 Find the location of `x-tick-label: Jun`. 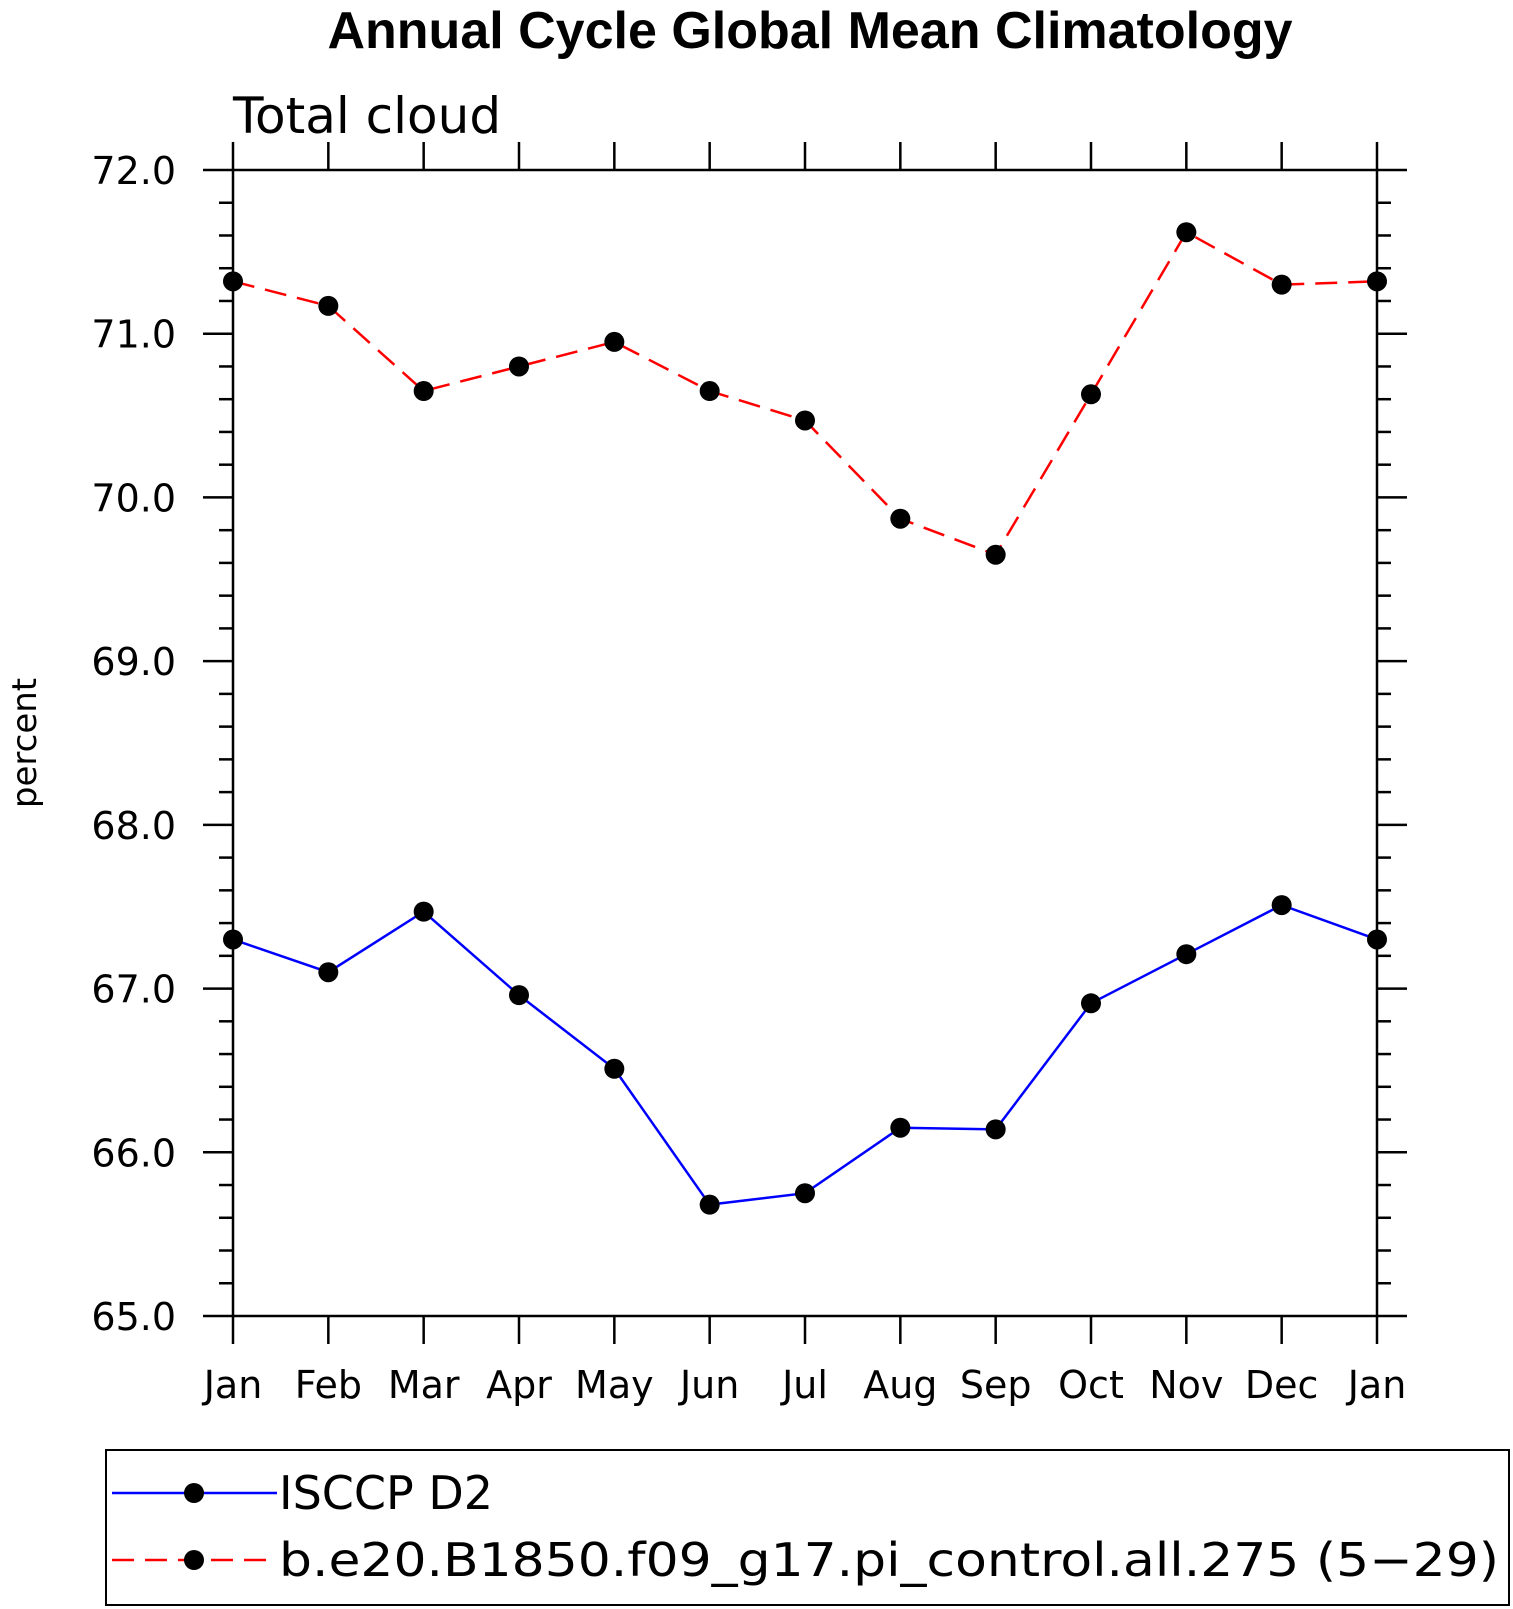

x-tick-label: Jun is located at coordinates (708, 1385).